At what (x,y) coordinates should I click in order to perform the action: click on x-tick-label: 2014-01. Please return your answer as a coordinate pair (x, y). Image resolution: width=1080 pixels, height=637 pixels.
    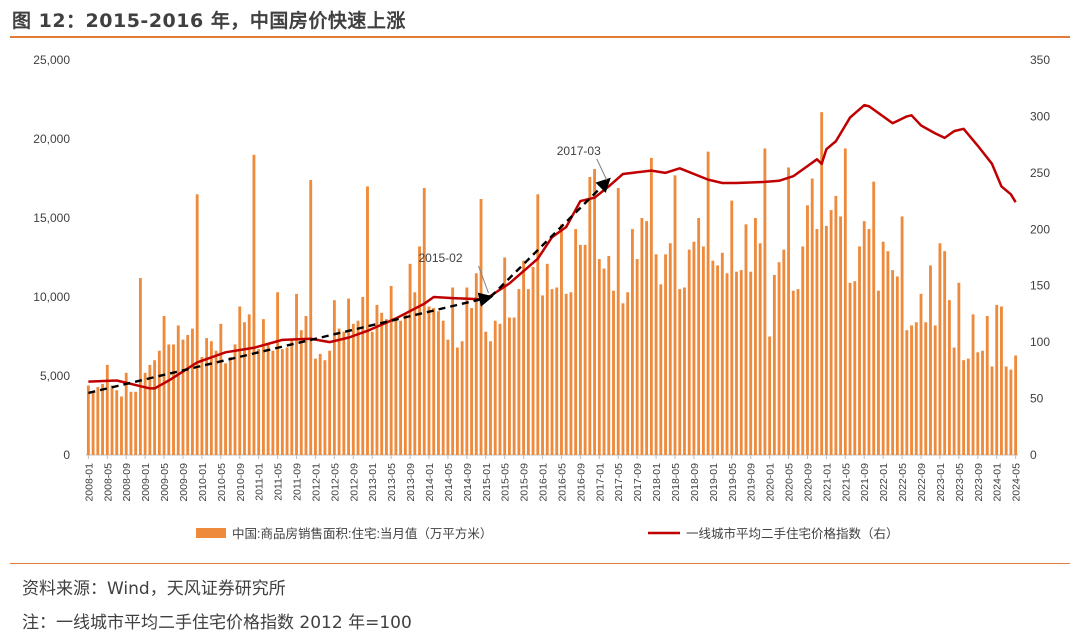
    Looking at the image, I should click on (430, 482).